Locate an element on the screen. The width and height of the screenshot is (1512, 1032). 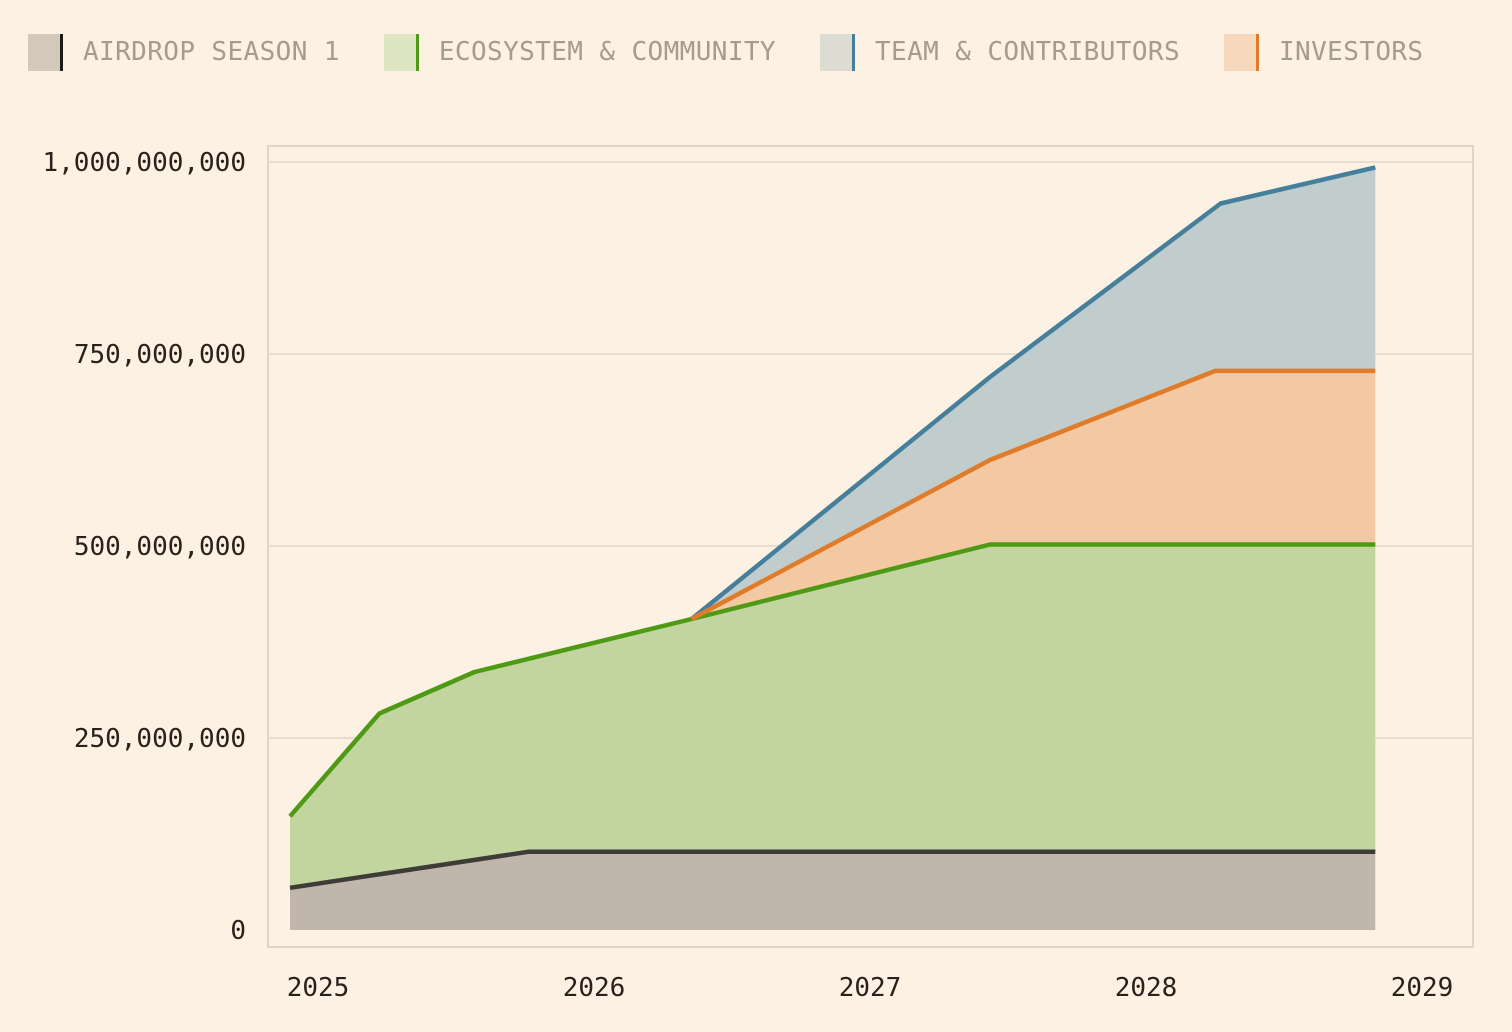
legend-item-investors: INVESTORS is located at coordinates (1324, 52).